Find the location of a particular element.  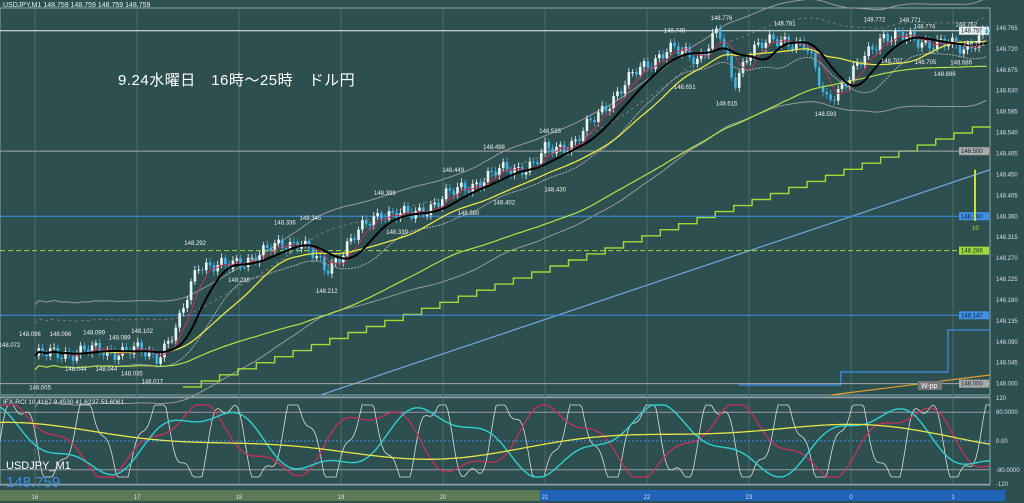

price-annotation: 148.781 is located at coordinates (785, 24).